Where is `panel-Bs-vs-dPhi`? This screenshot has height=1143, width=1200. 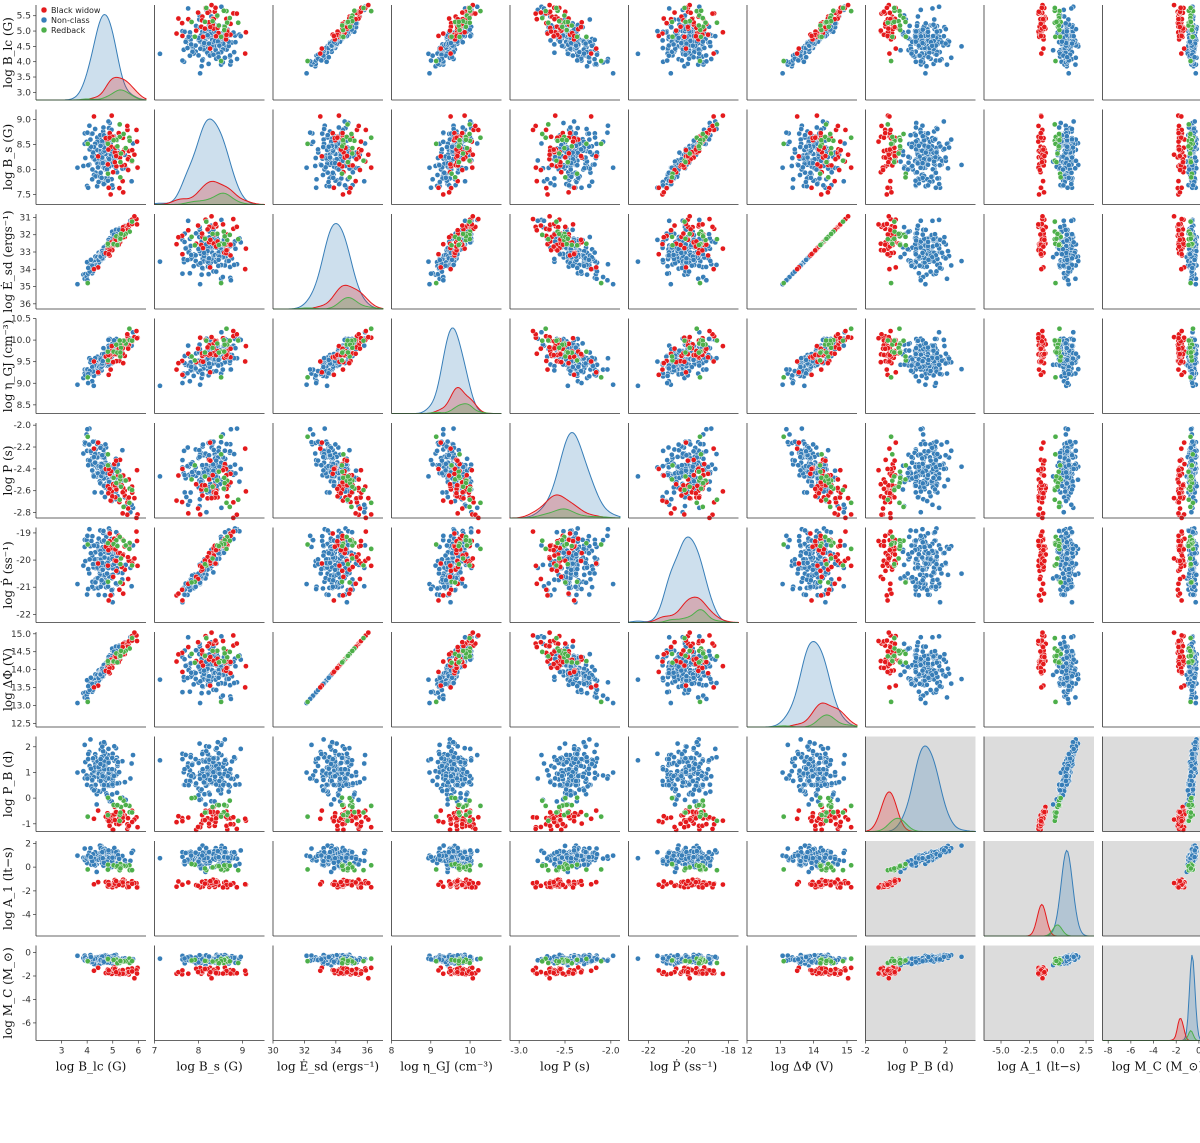
panel-Bs-vs-dPhi is located at coordinates (802, 157).